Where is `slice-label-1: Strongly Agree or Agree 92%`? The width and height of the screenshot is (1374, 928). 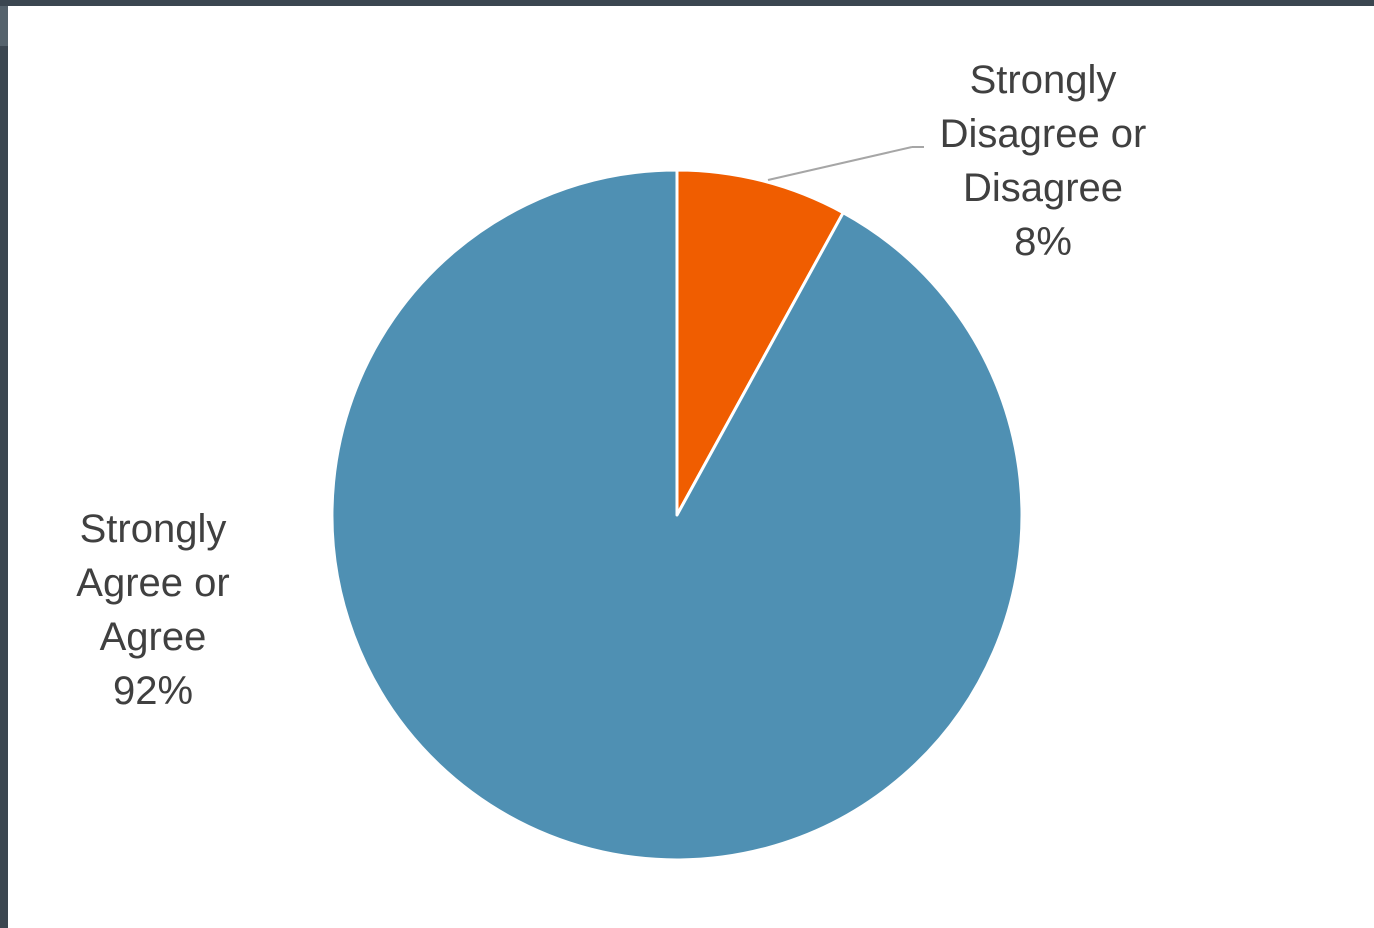 slice-label-1: Strongly Agree or Agree 92% is located at coordinates (152, 610).